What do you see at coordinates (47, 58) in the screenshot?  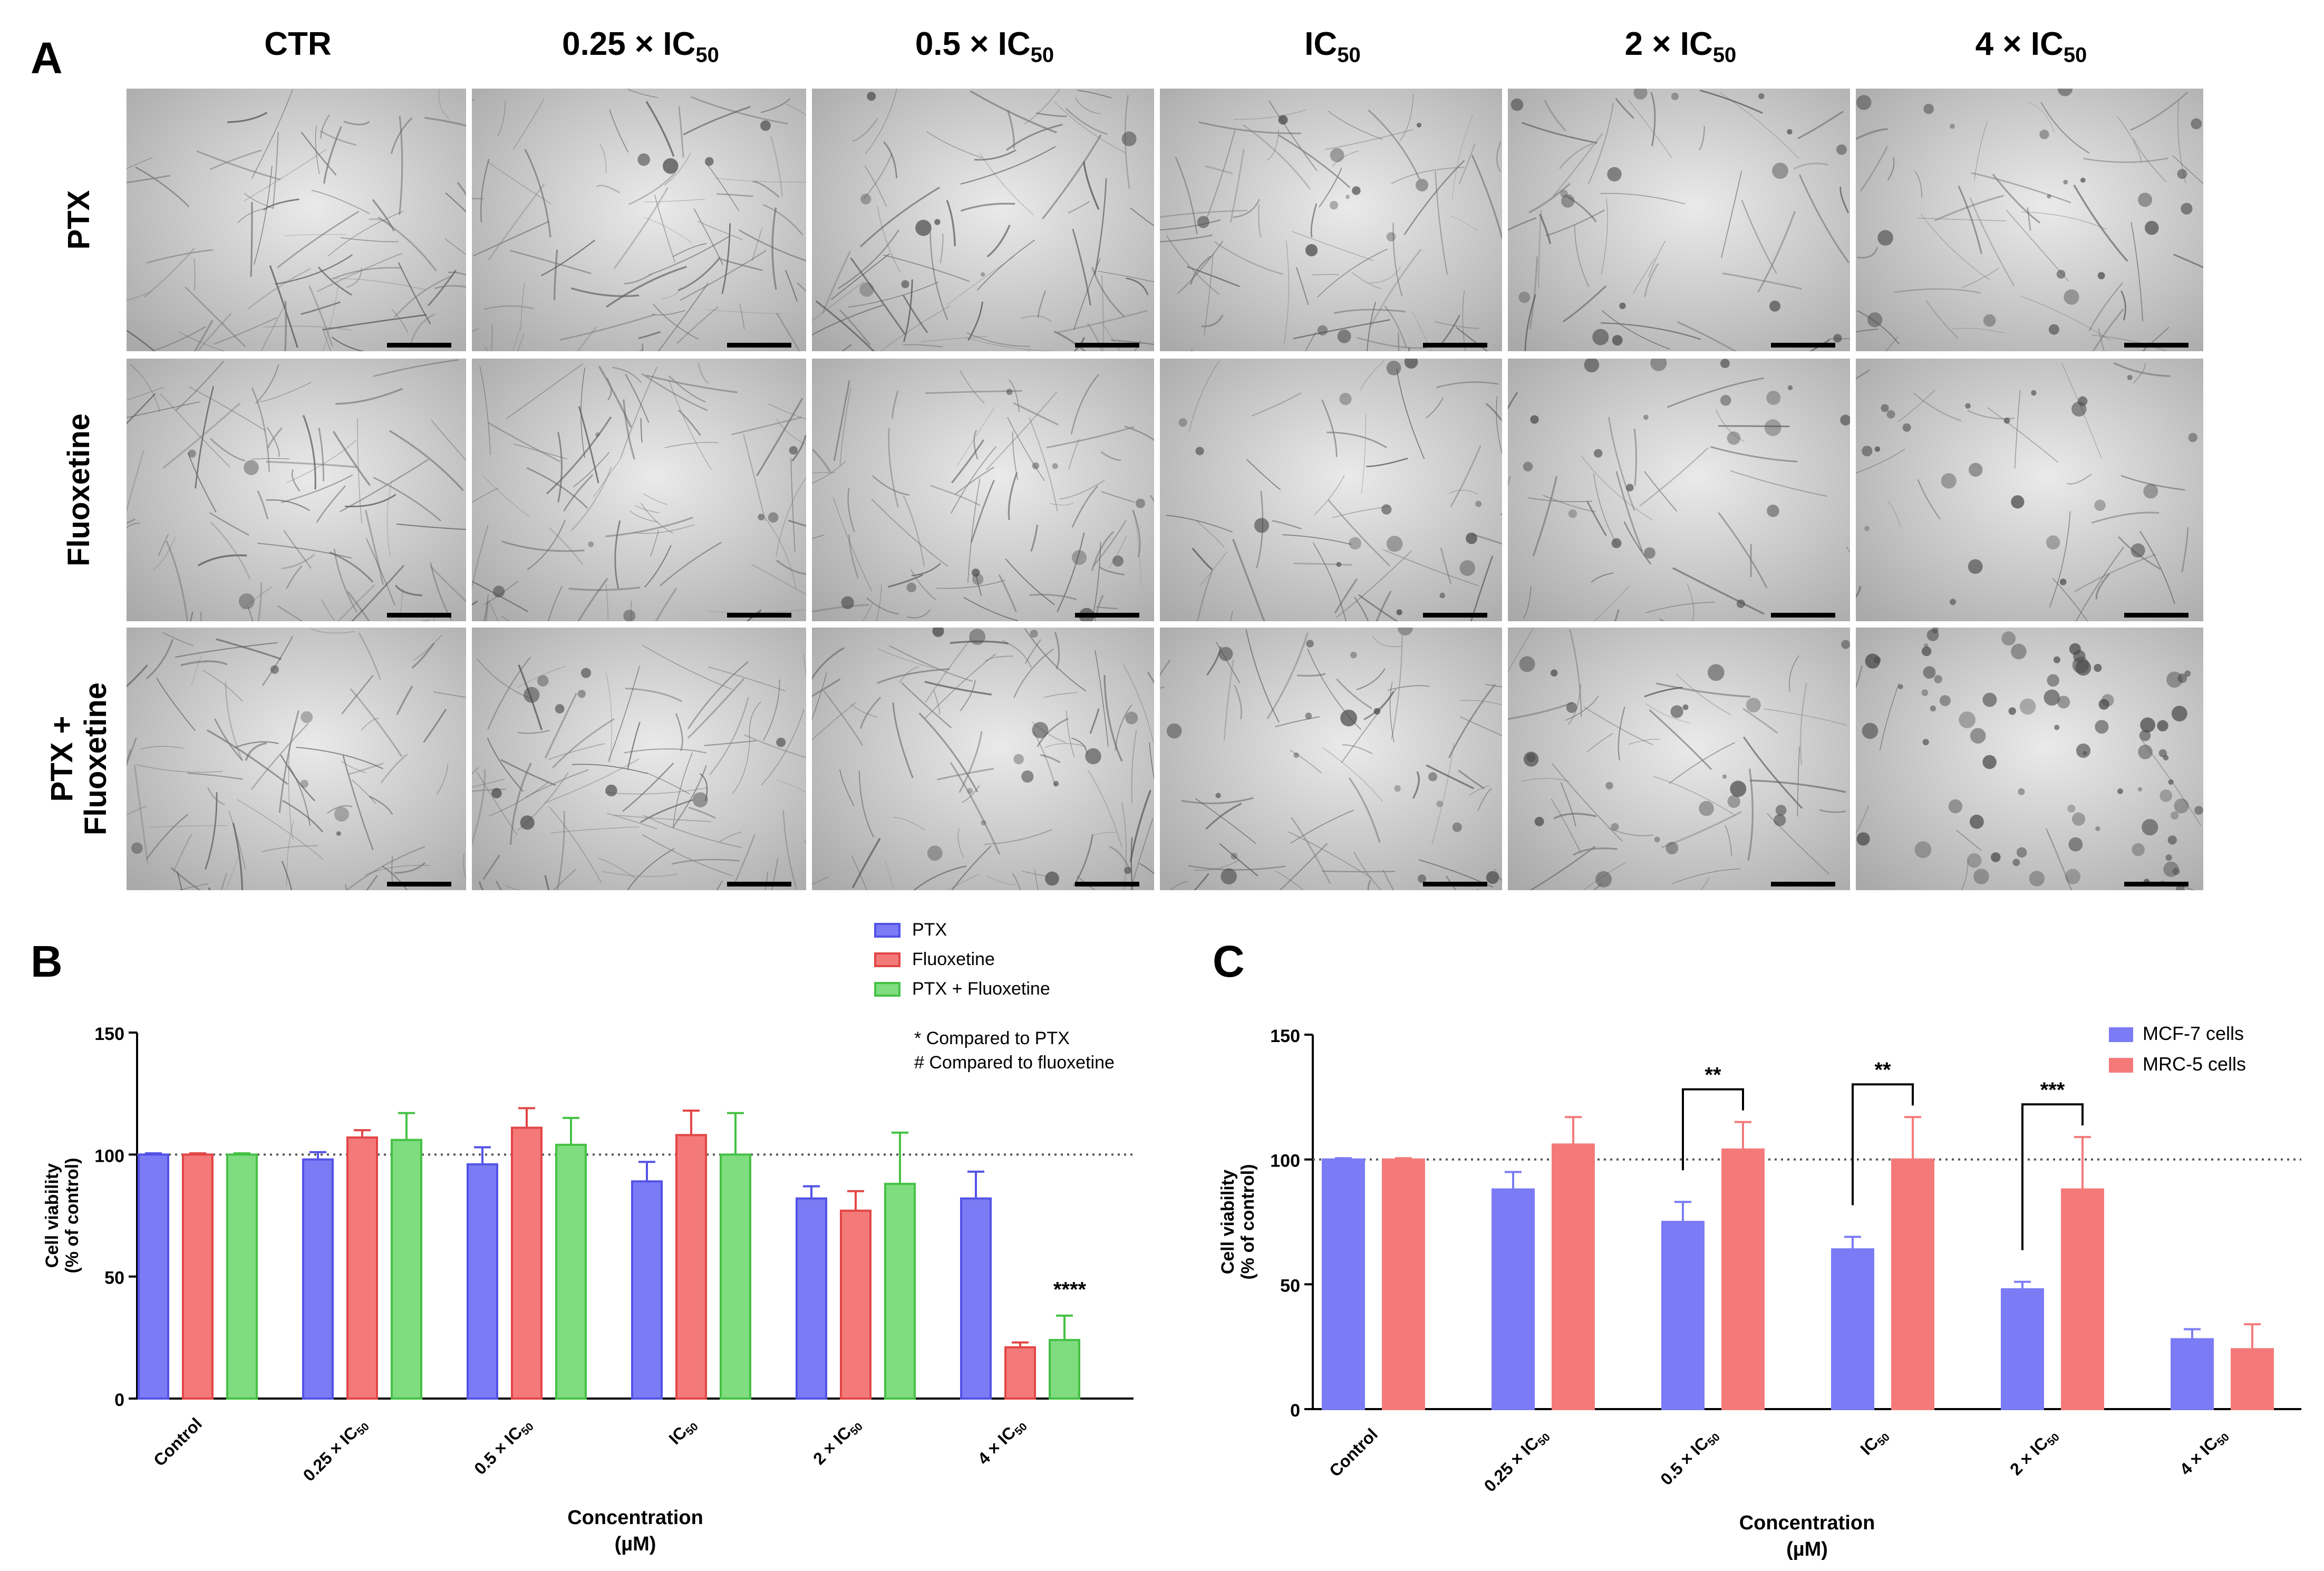 I see `panel-letter-a: A` at bounding box center [47, 58].